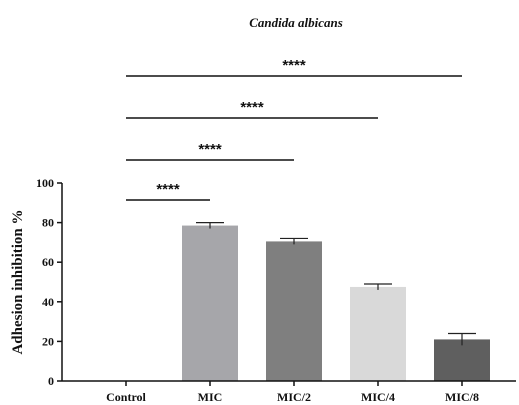 This screenshot has width=519, height=405. Describe the element at coordinates (210, 397) in the screenshot. I see `x-tick-label: MIC` at that location.